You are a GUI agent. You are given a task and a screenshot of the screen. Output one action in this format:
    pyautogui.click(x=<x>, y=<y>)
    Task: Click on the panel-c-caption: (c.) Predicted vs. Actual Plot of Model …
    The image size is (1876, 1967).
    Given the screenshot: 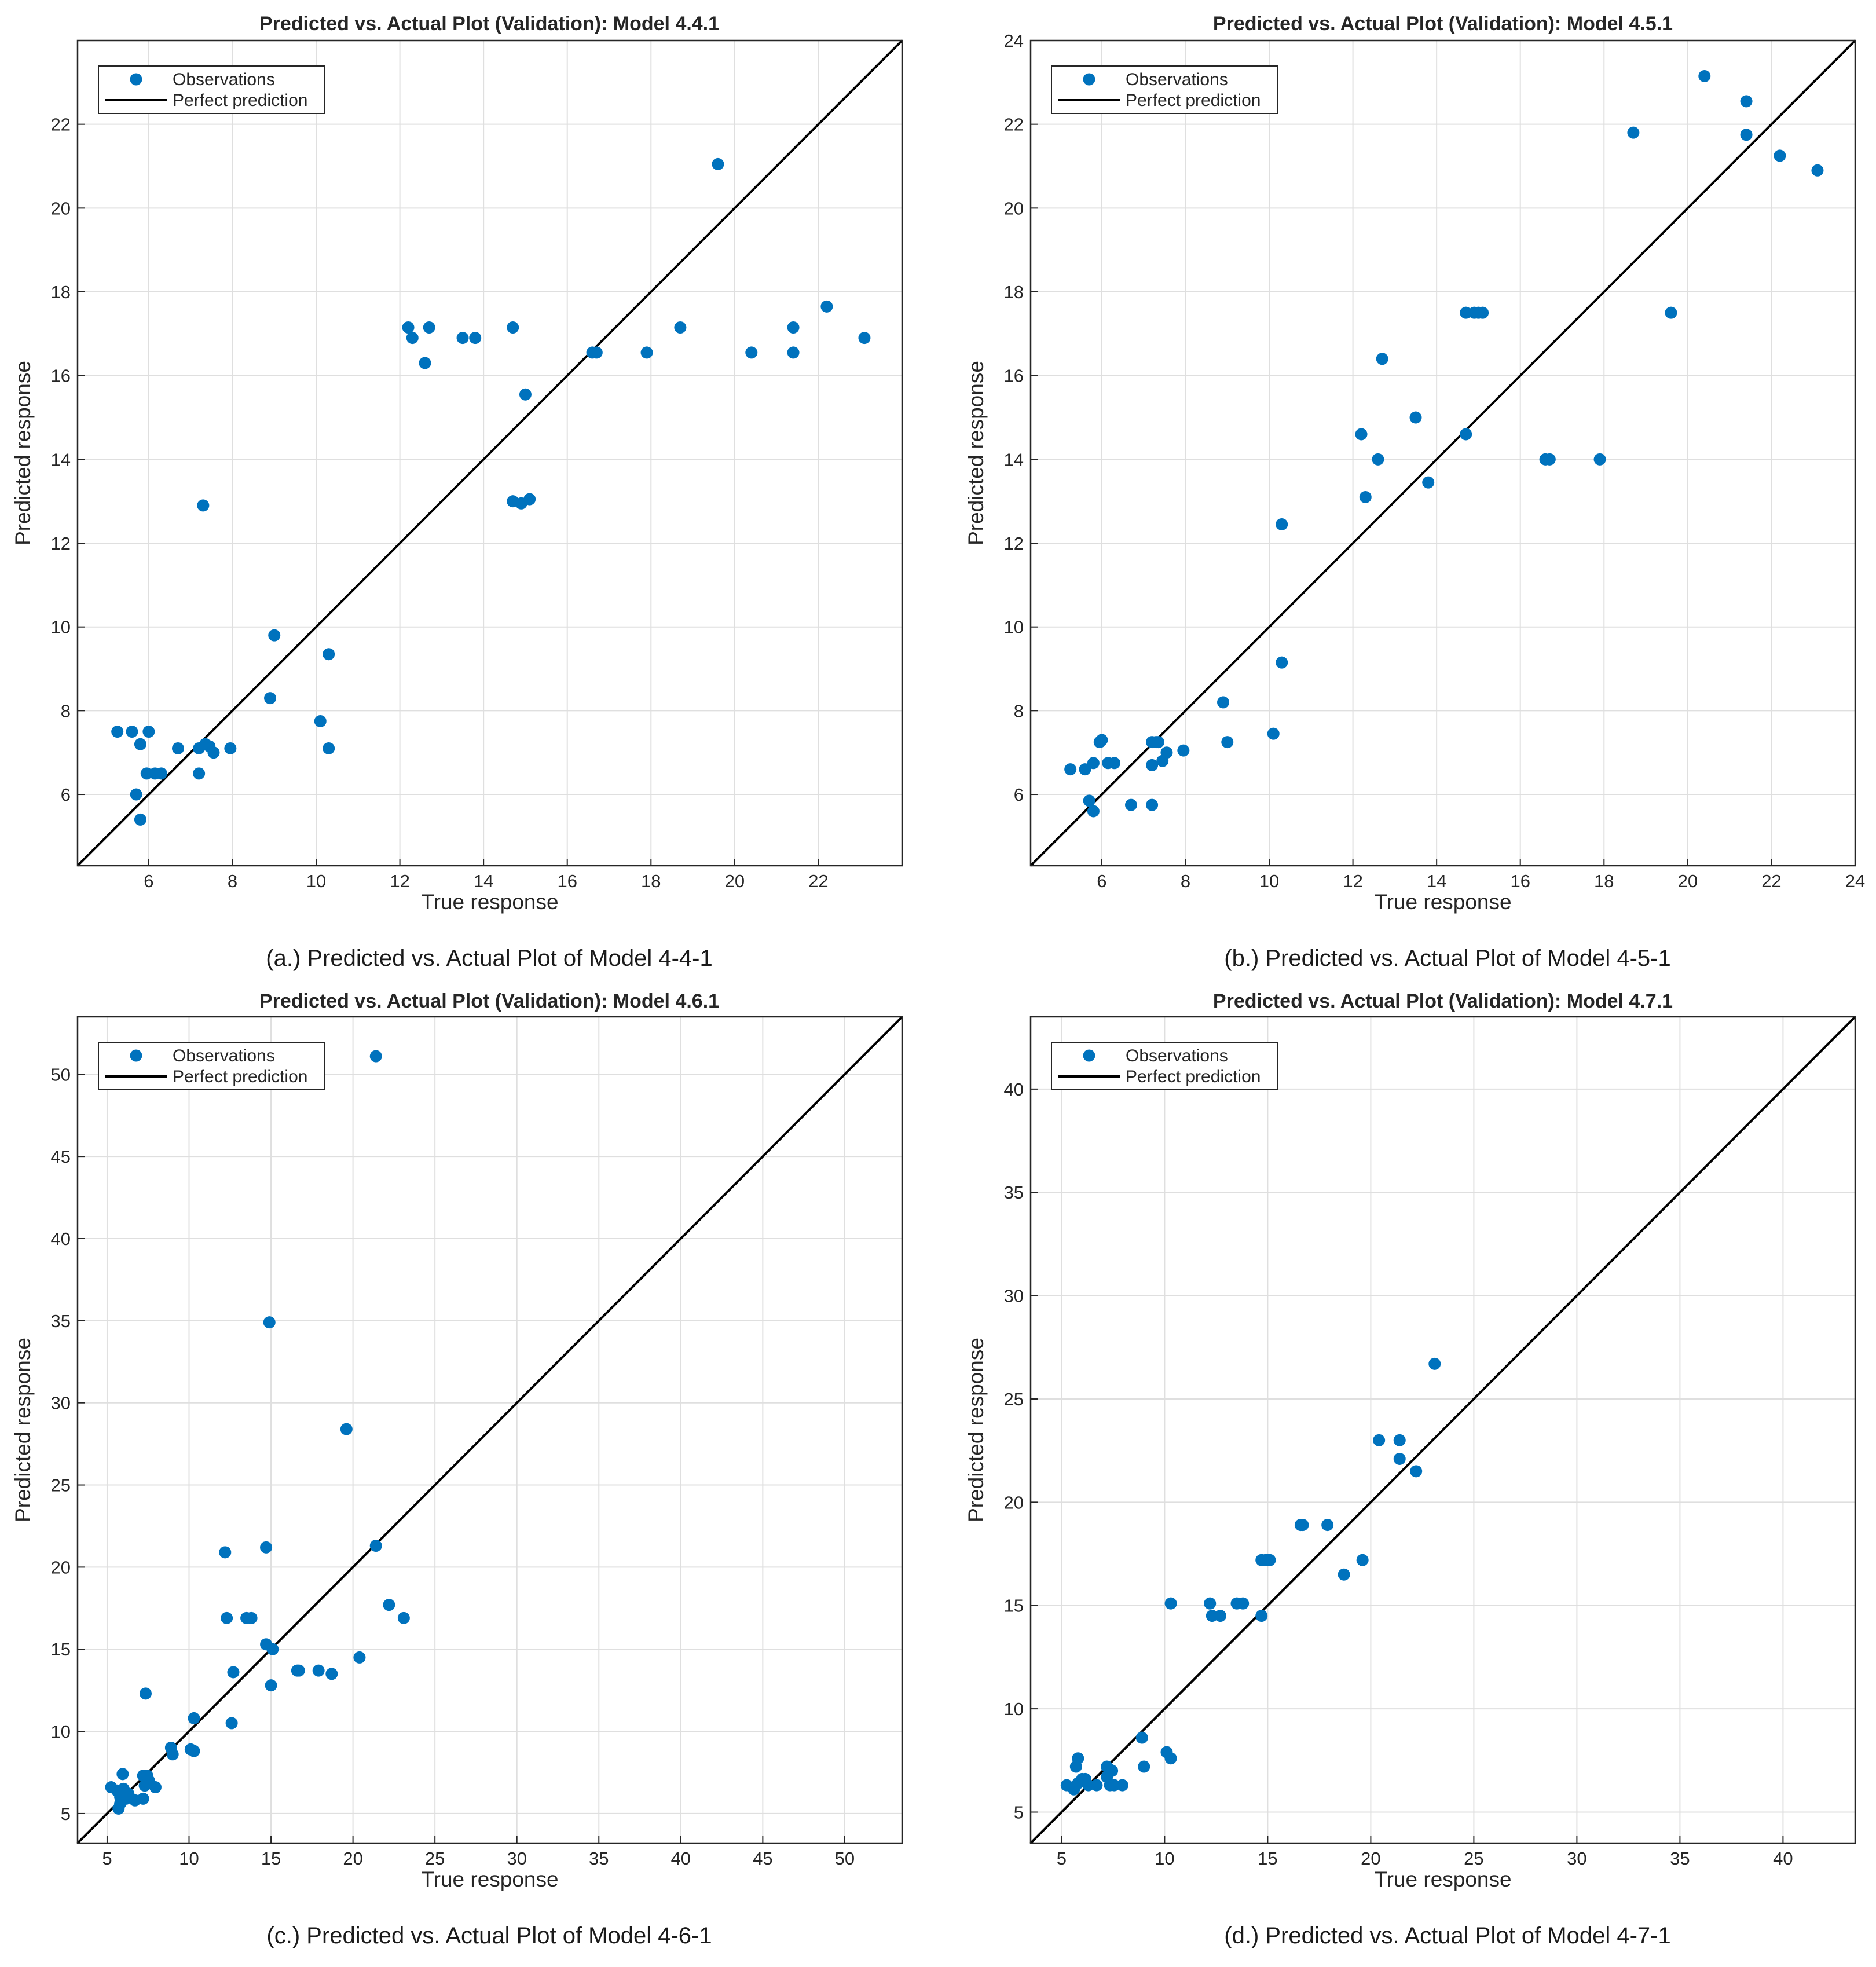 What is the action you would take?
    pyautogui.click(x=489, y=1935)
    